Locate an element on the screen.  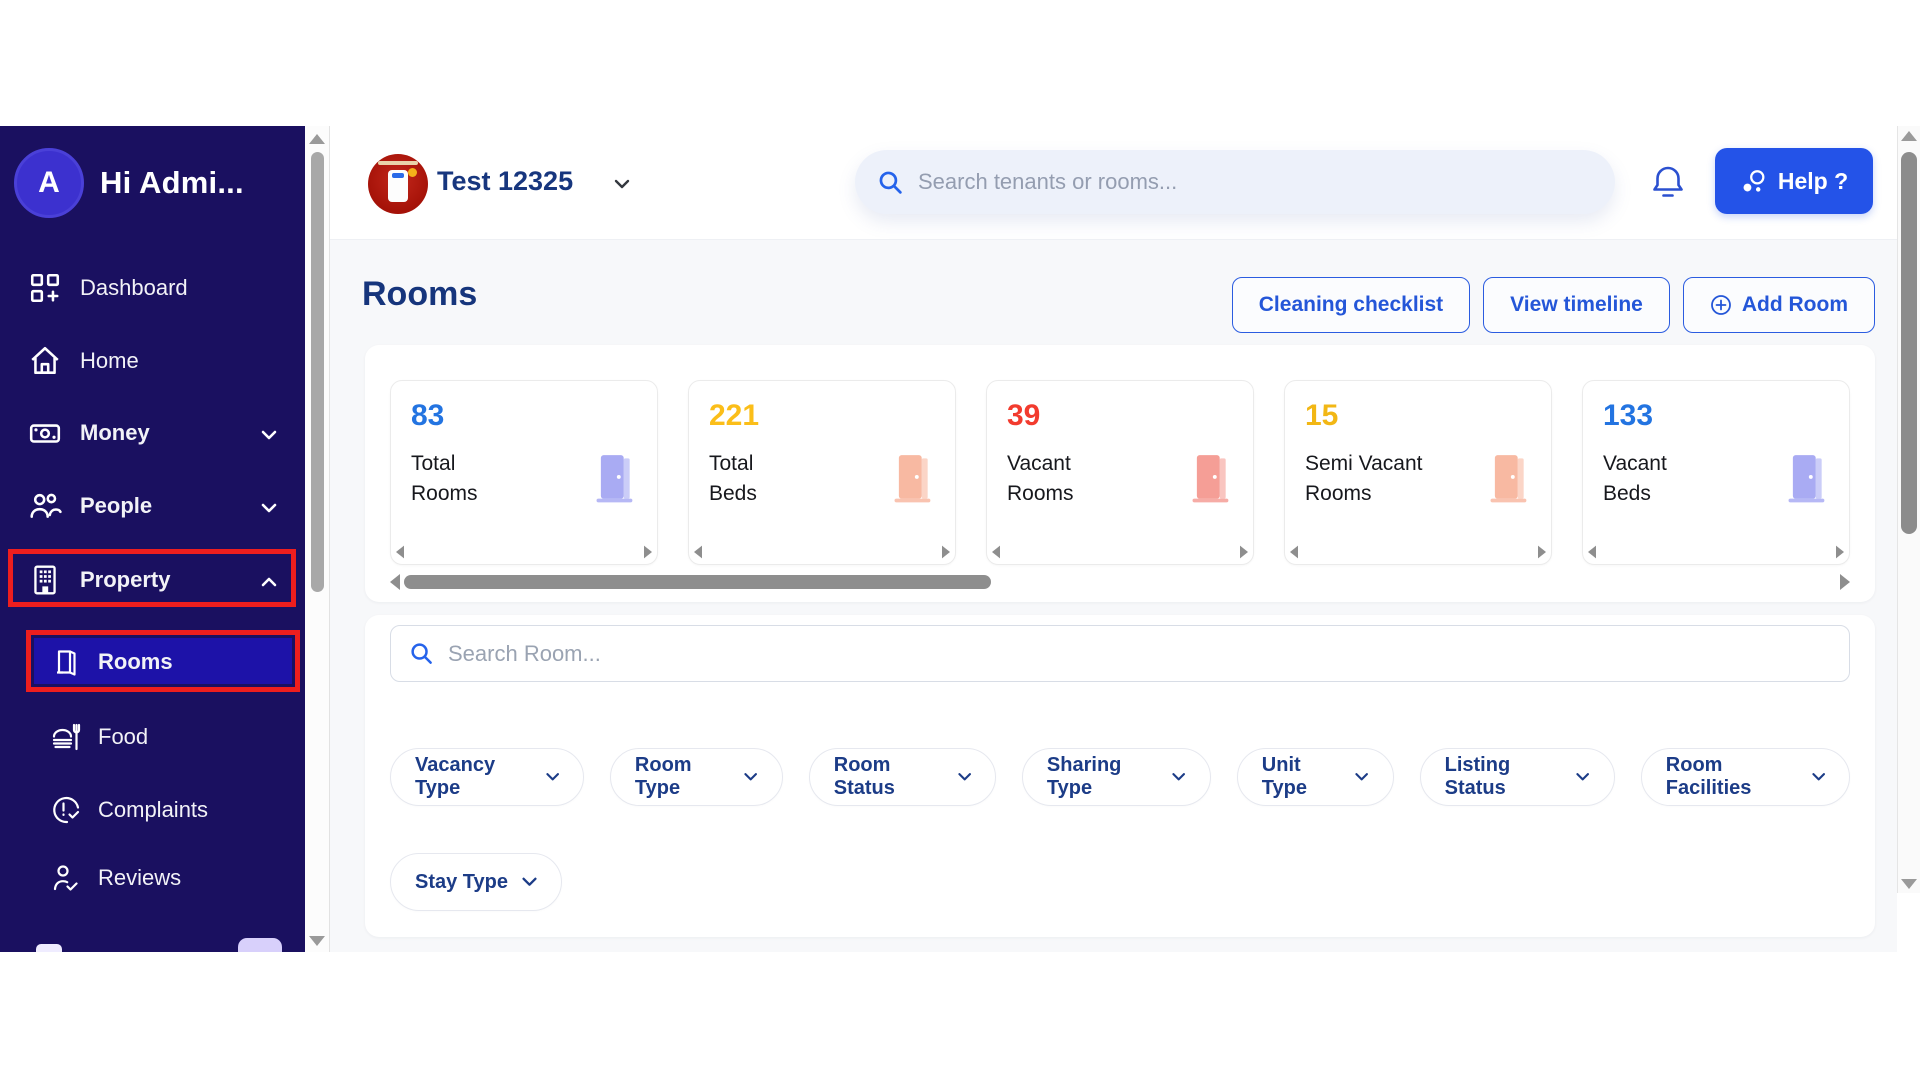
person-check-icon is located at coordinates (66, 878).